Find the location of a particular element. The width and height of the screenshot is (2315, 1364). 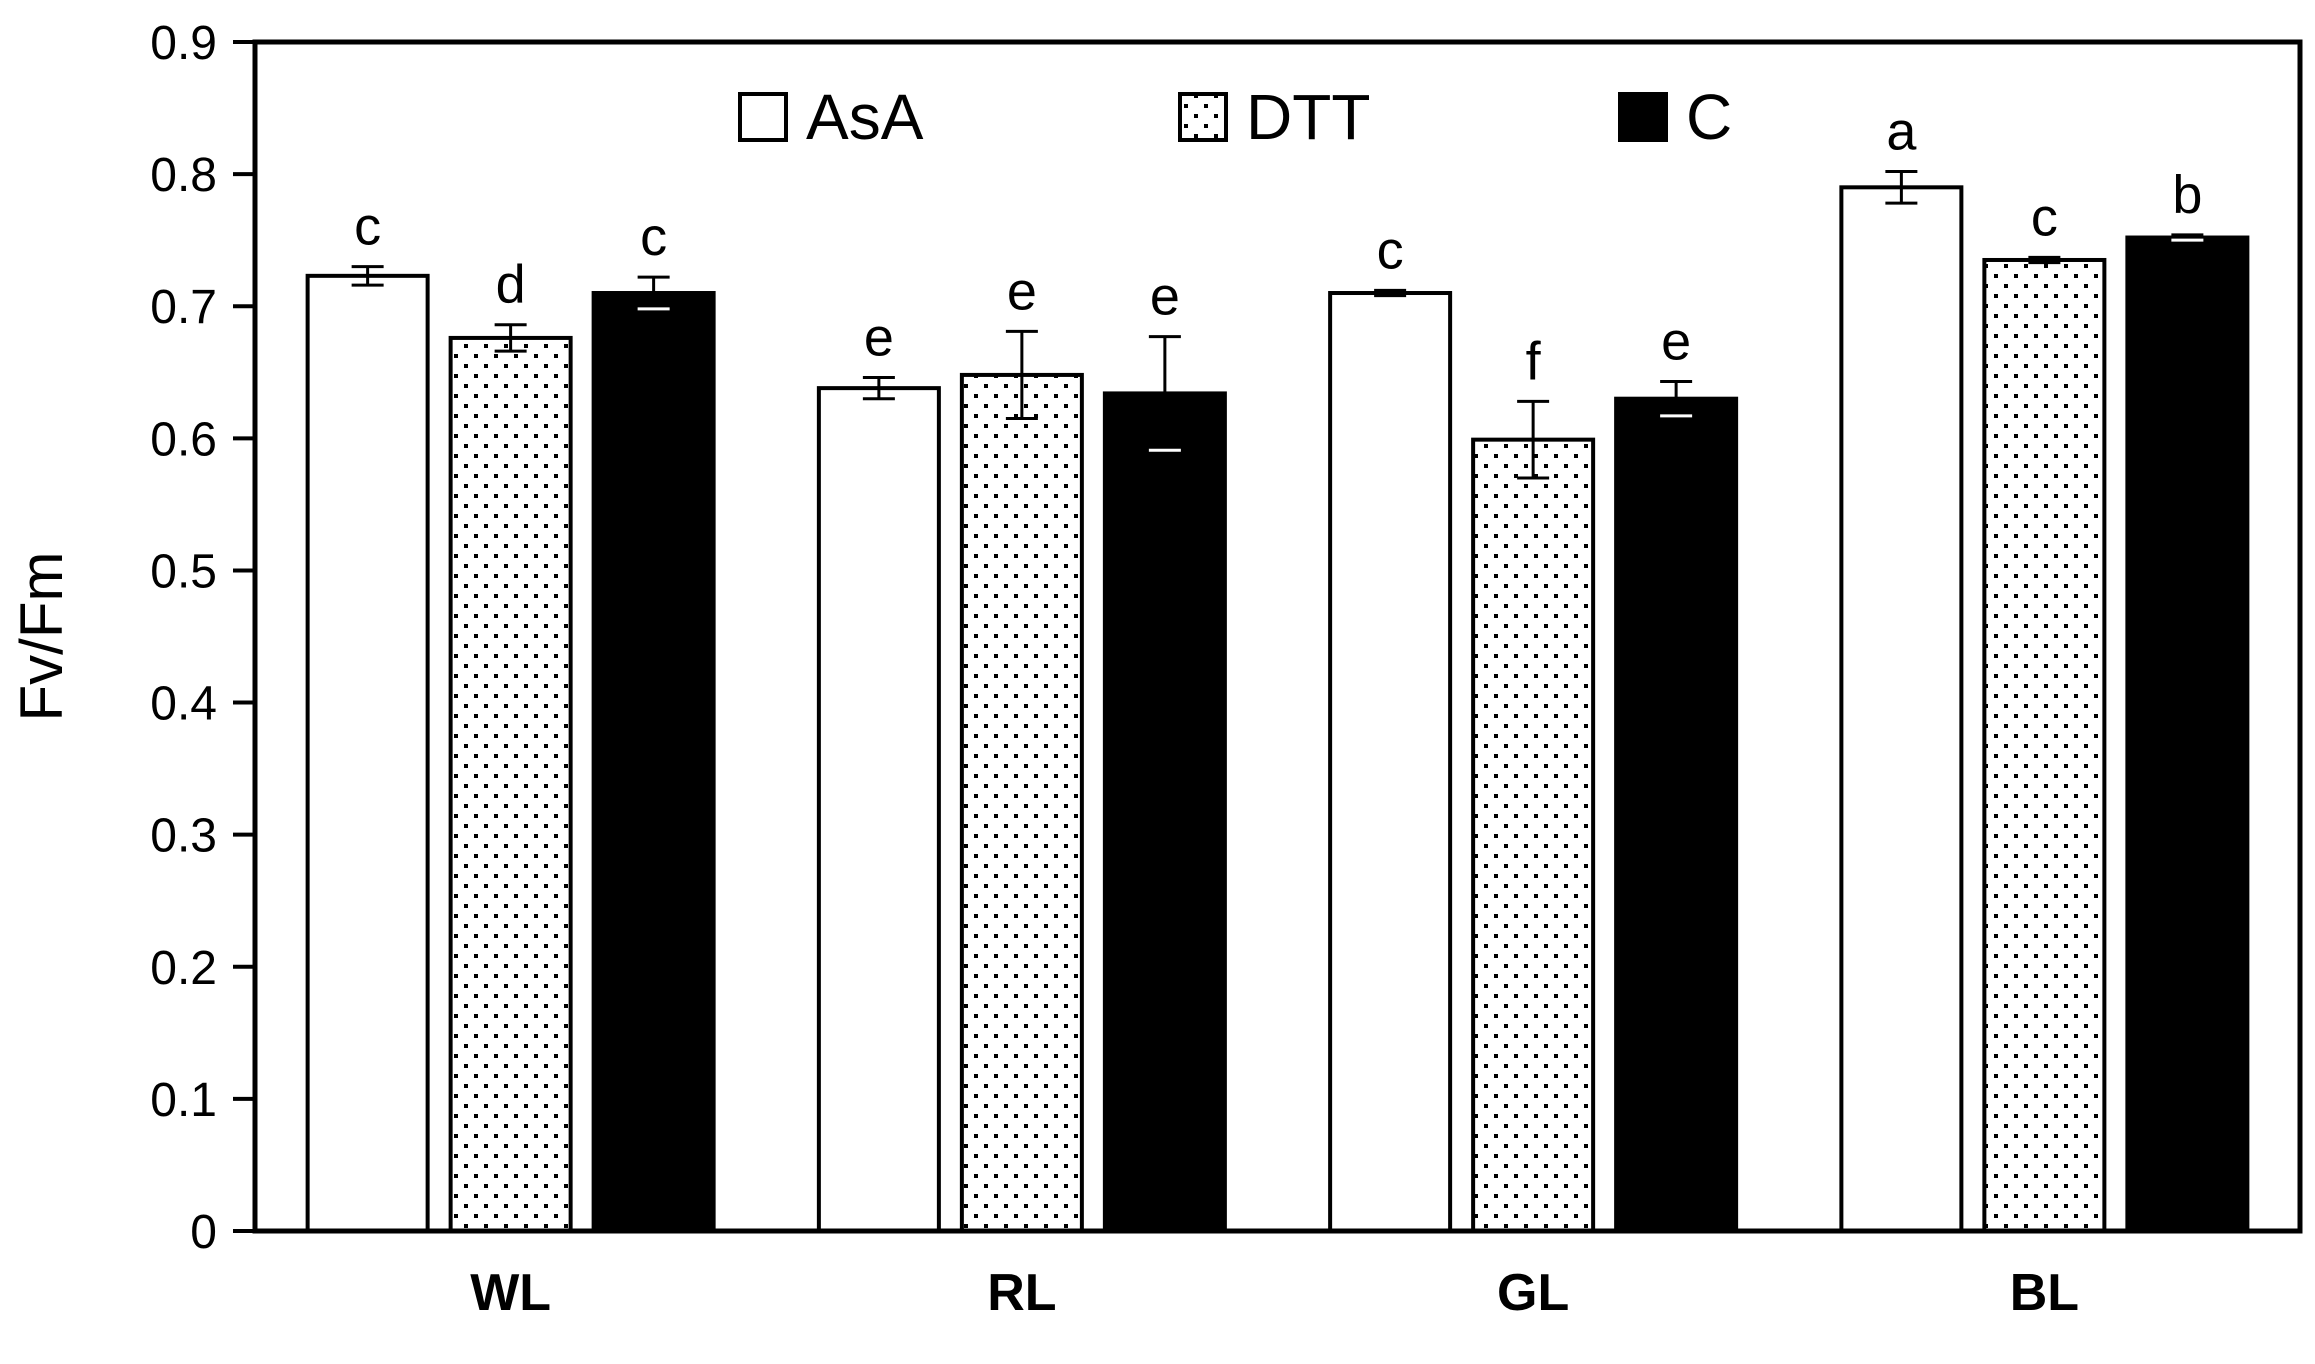

legend: AsA DTT C is located at coordinates (1235, 117).